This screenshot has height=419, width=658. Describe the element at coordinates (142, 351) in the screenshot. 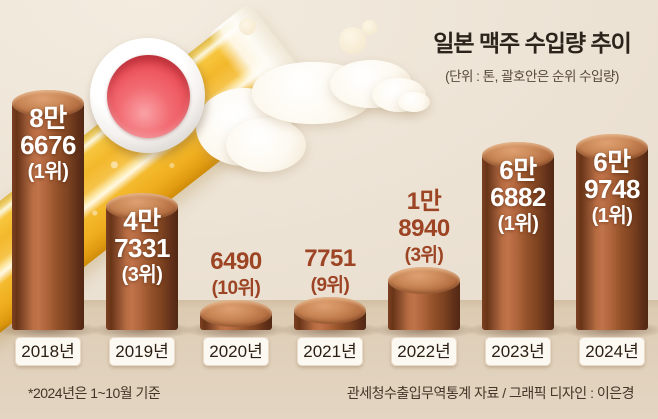

I see `year-label: 2019년` at that location.